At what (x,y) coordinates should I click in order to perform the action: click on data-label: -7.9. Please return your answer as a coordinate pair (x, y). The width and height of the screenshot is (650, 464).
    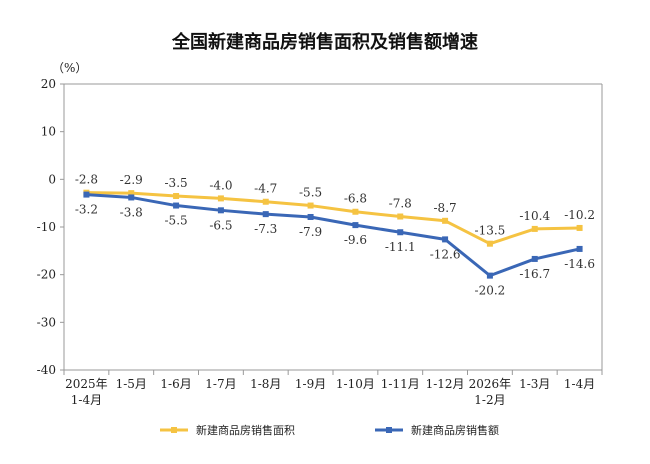
    Looking at the image, I should click on (310, 232).